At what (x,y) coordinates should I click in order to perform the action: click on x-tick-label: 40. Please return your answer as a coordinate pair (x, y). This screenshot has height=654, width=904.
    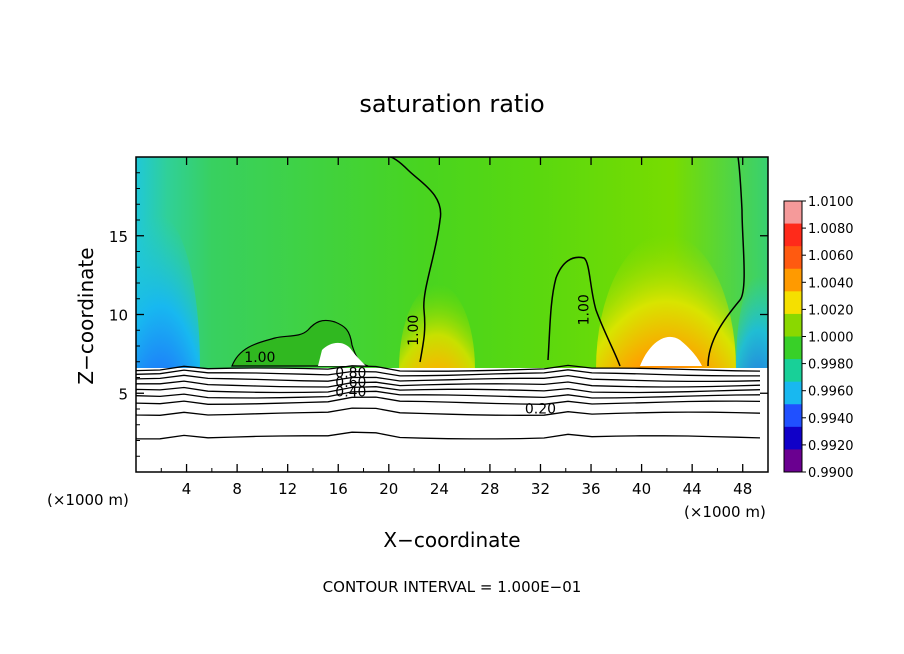
    Looking at the image, I should click on (641, 489).